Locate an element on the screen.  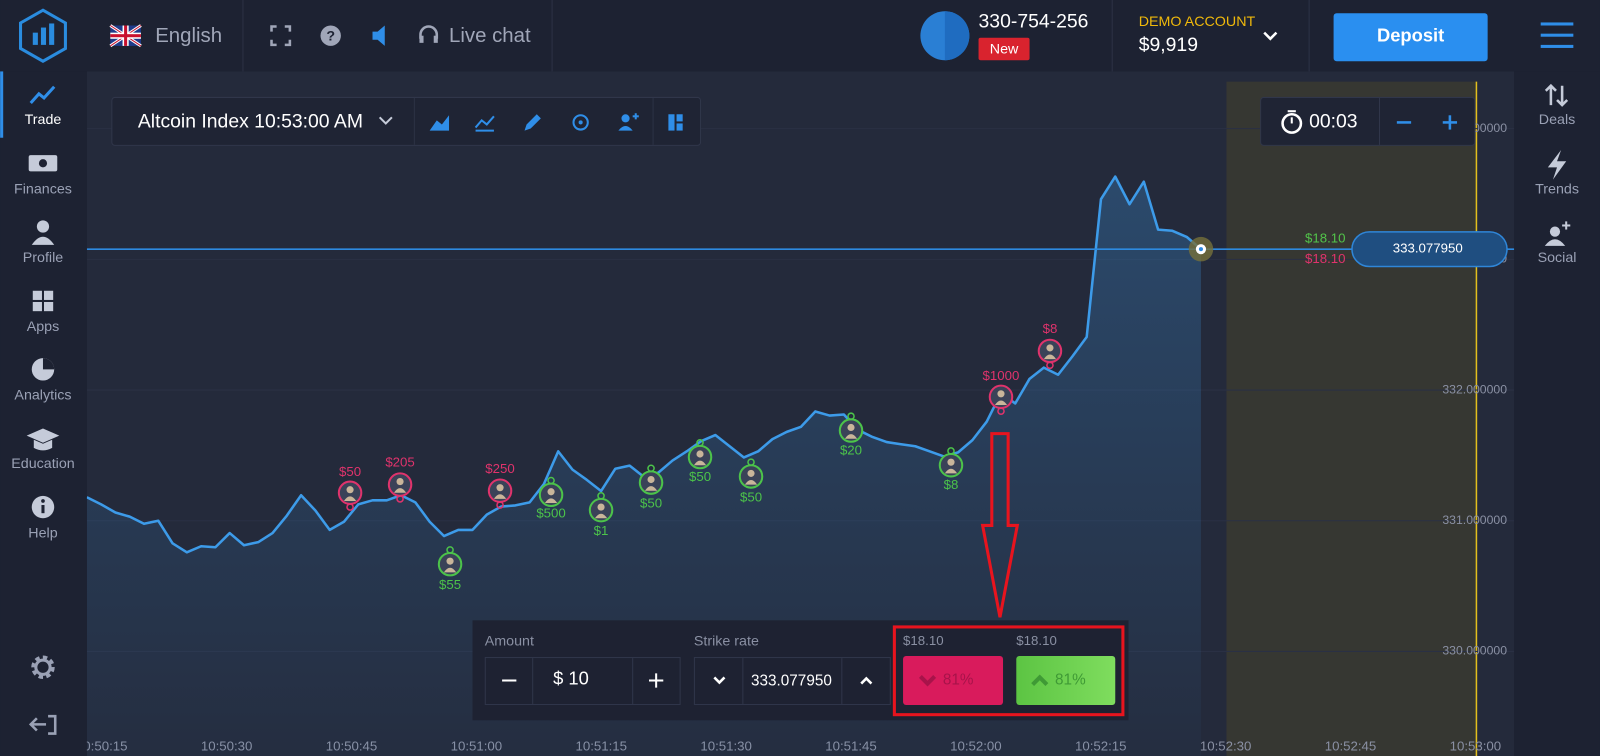
put-button-bg is located at coordinates (953, 680).